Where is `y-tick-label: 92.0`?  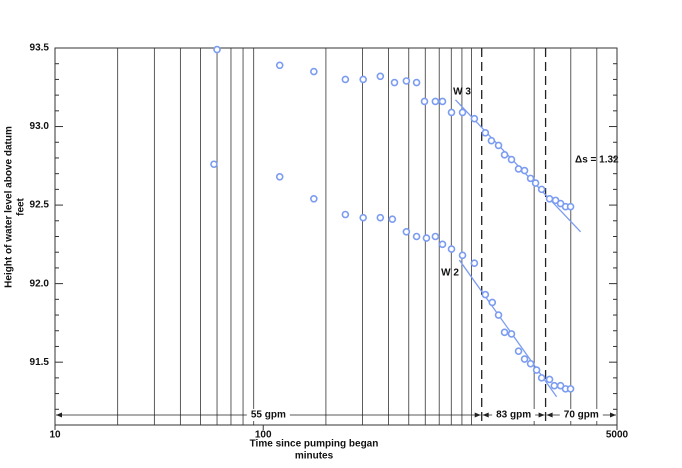 y-tick-label: 92.0 is located at coordinates (40, 283).